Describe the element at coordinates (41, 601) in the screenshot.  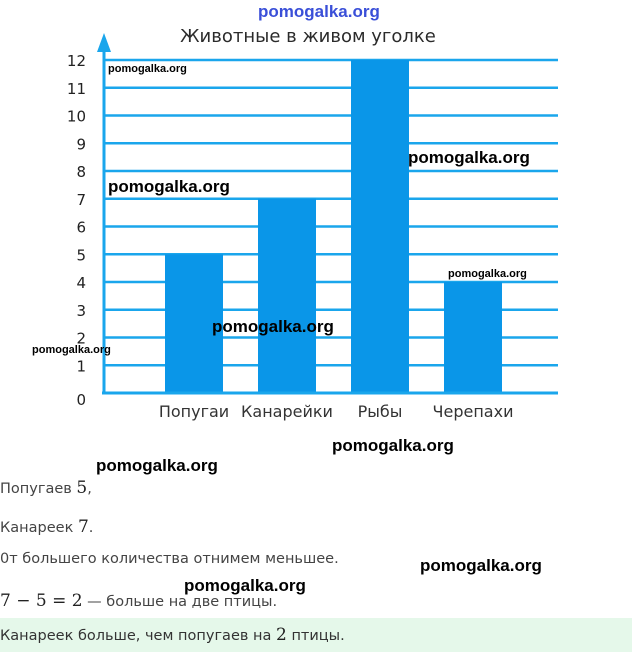
I see `equation: 7 − 5 = 2` at that location.